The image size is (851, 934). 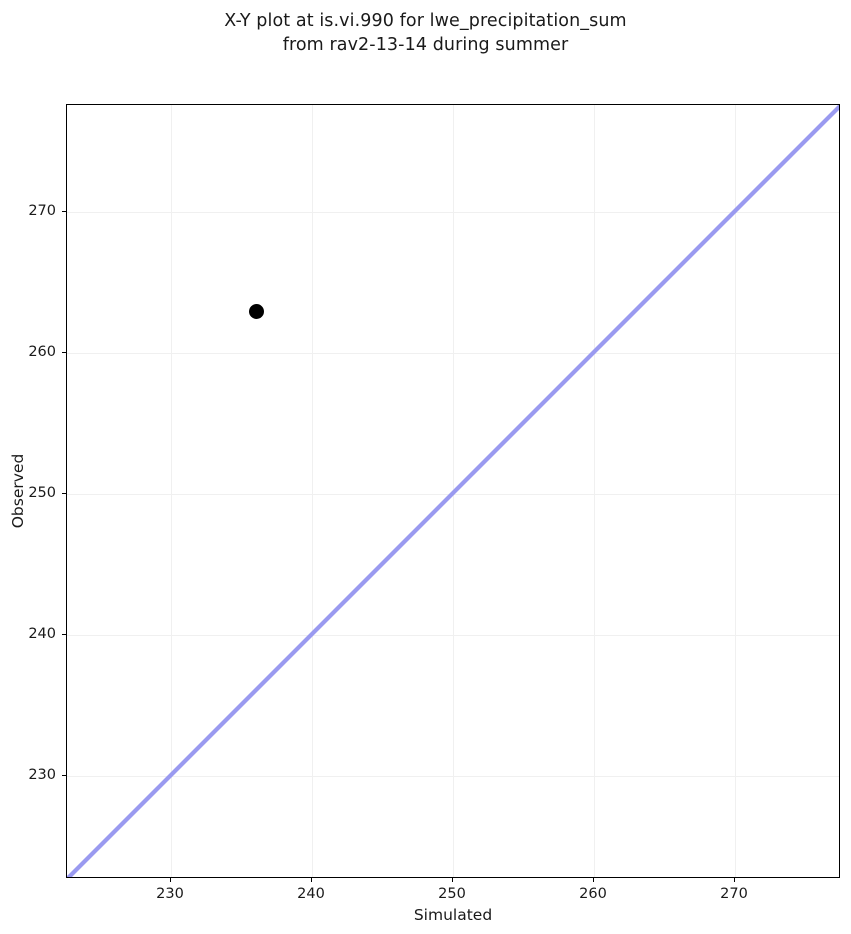 I want to click on xtick-label-270: 270, so click(x=734, y=894).